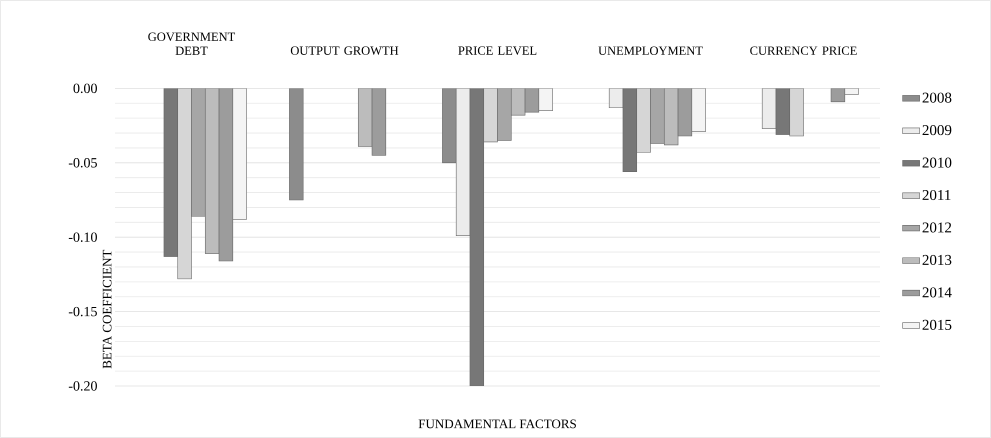 This screenshot has height=438, width=991. Describe the element at coordinates (937, 325) in the screenshot. I see `legend-label: 2015` at that location.